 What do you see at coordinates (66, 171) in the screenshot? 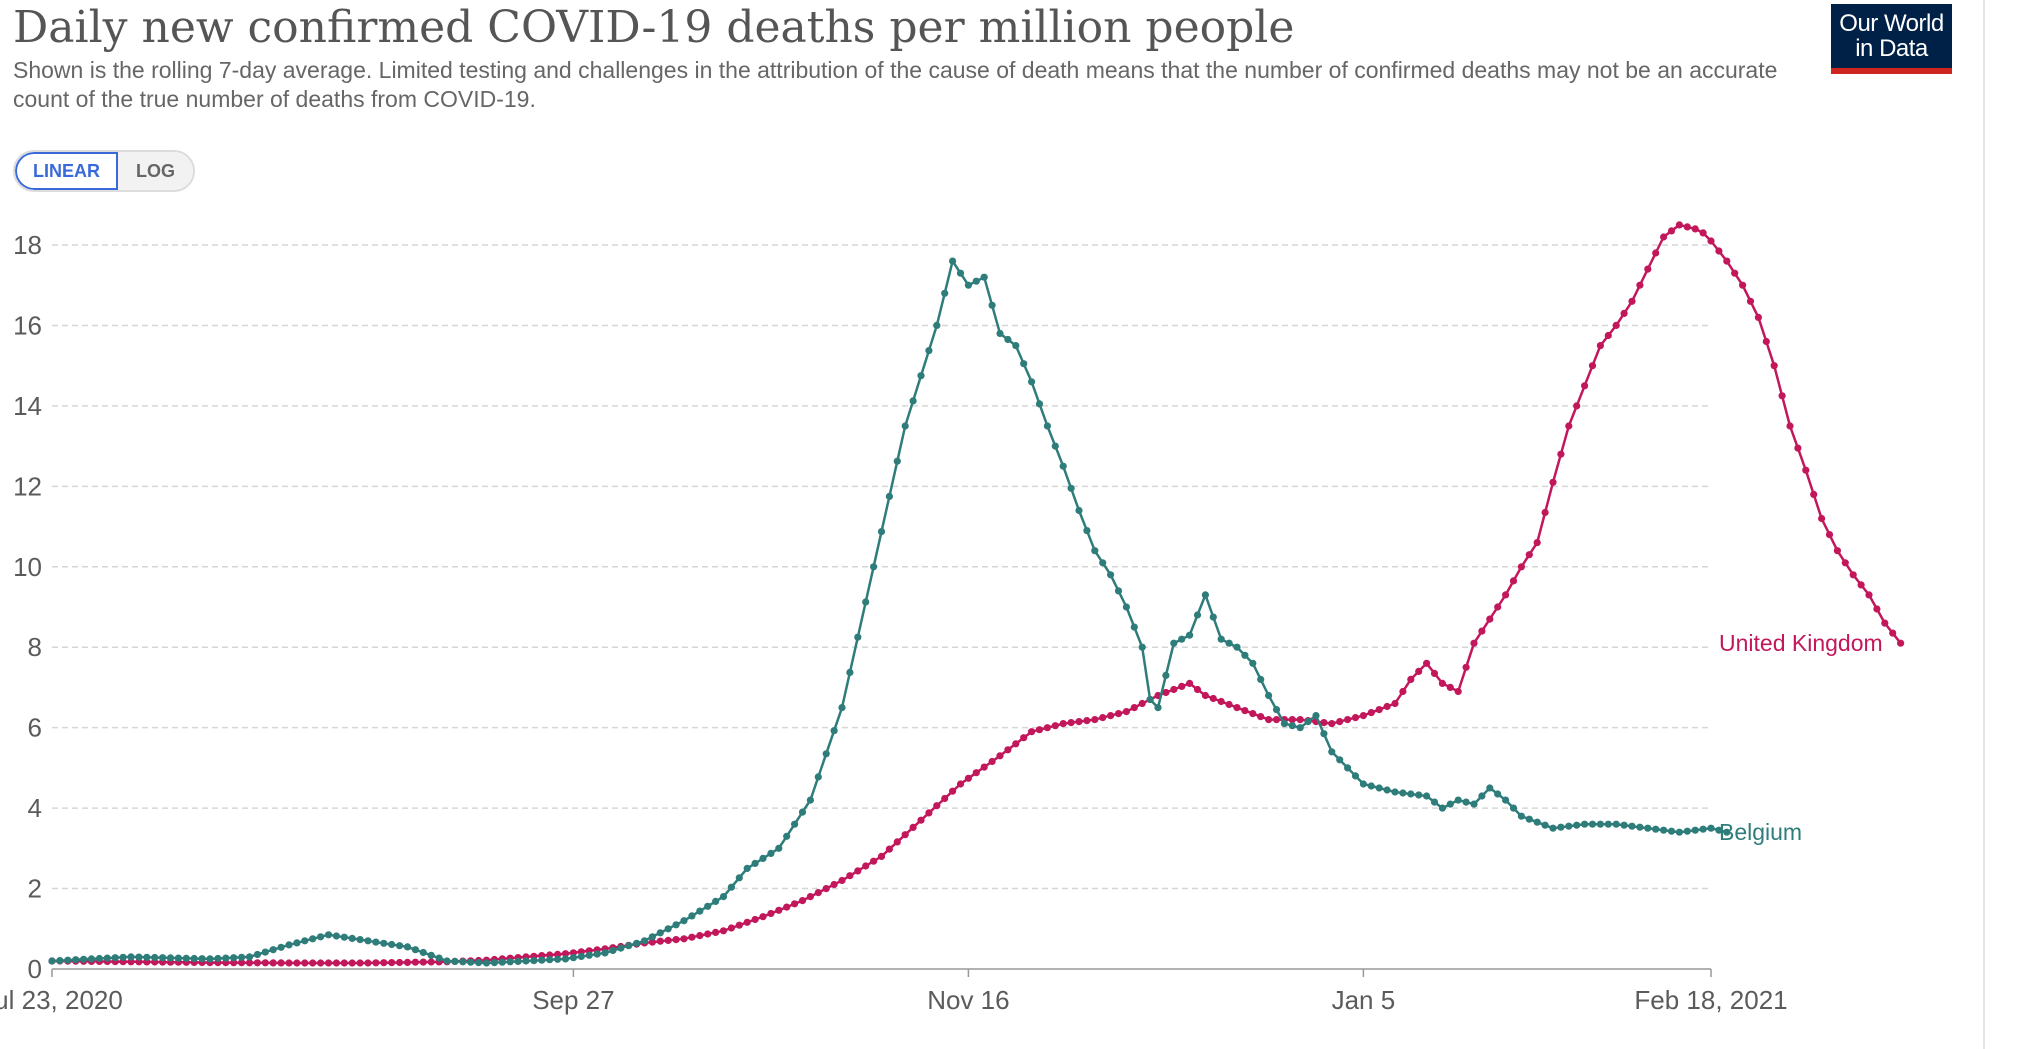
I see `linear-scale-button: LINEAR` at bounding box center [66, 171].